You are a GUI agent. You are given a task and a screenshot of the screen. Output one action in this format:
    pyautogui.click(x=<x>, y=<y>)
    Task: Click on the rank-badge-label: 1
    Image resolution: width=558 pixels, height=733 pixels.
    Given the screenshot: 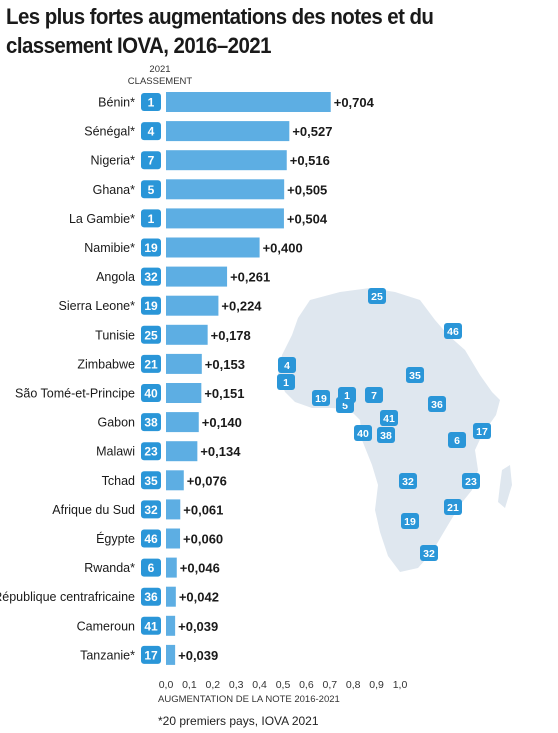 What is the action you would take?
    pyautogui.click(x=151, y=219)
    